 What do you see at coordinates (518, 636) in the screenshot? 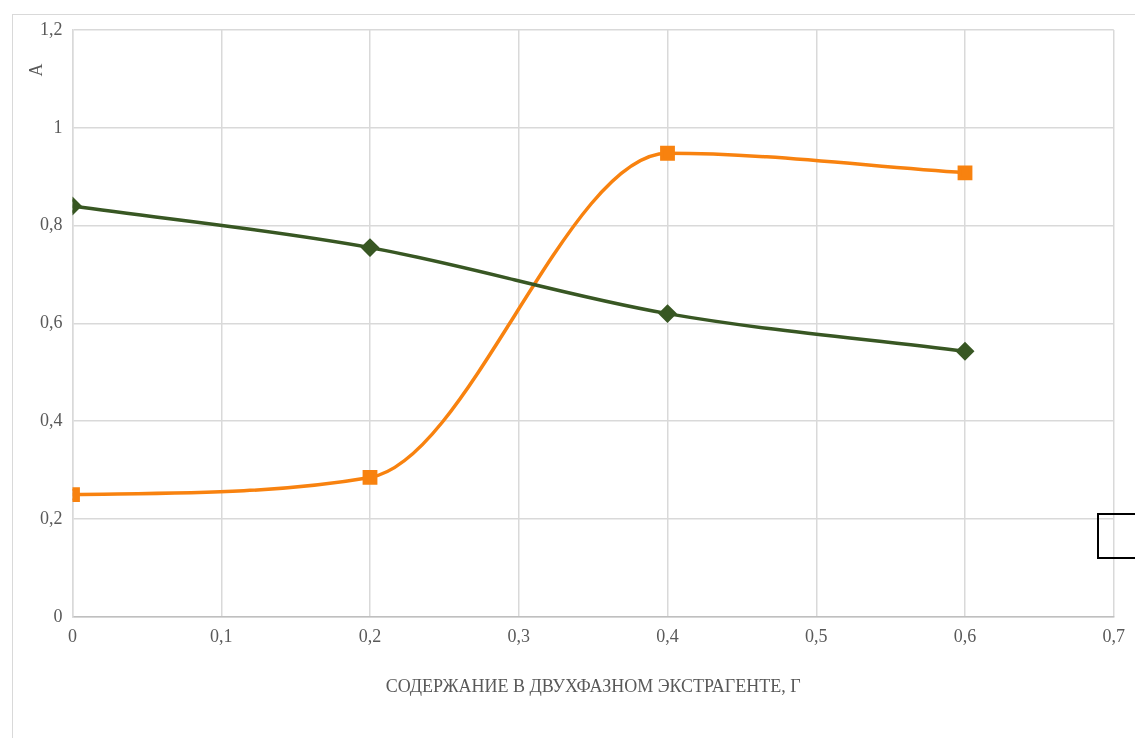
I see `x-tick-label: 0,3` at bounding box center [518, 636].